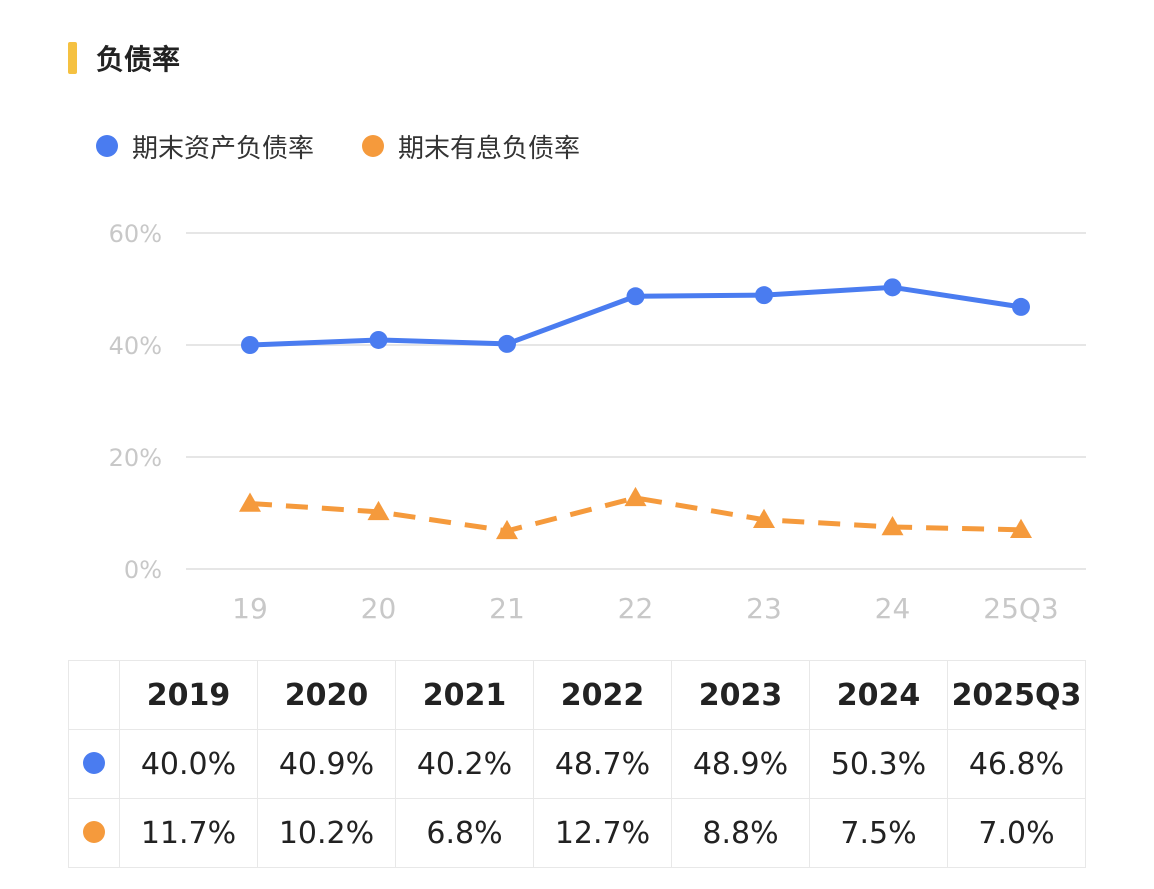 This screenshot has height=889, width=1154. Describe the element at coordinates (188, 695) in the screenshot. I see `table-header-cell: 2019` at that location.